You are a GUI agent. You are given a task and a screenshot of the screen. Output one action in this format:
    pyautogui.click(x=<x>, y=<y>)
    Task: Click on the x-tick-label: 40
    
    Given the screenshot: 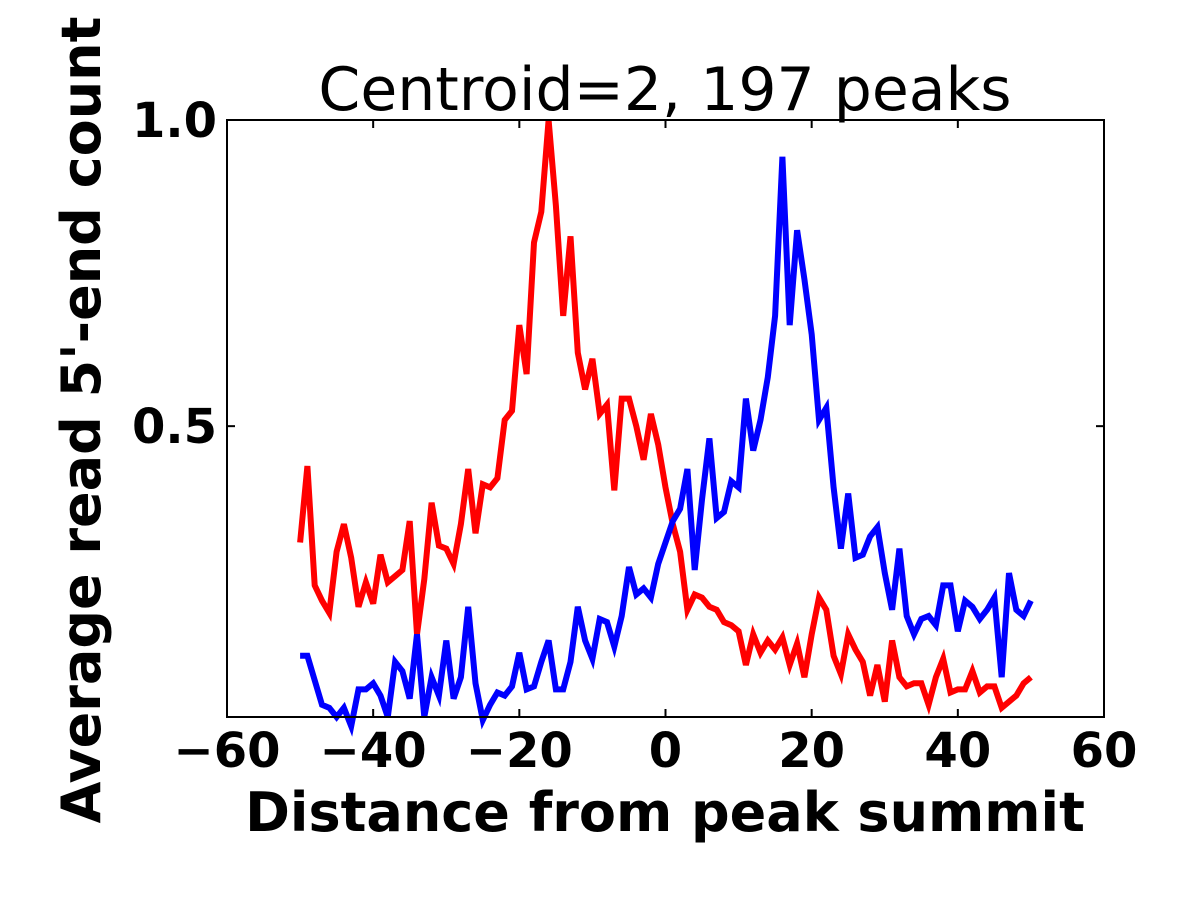 What is the action you would take?
    pyautogui.click(x=957, y=751)
    